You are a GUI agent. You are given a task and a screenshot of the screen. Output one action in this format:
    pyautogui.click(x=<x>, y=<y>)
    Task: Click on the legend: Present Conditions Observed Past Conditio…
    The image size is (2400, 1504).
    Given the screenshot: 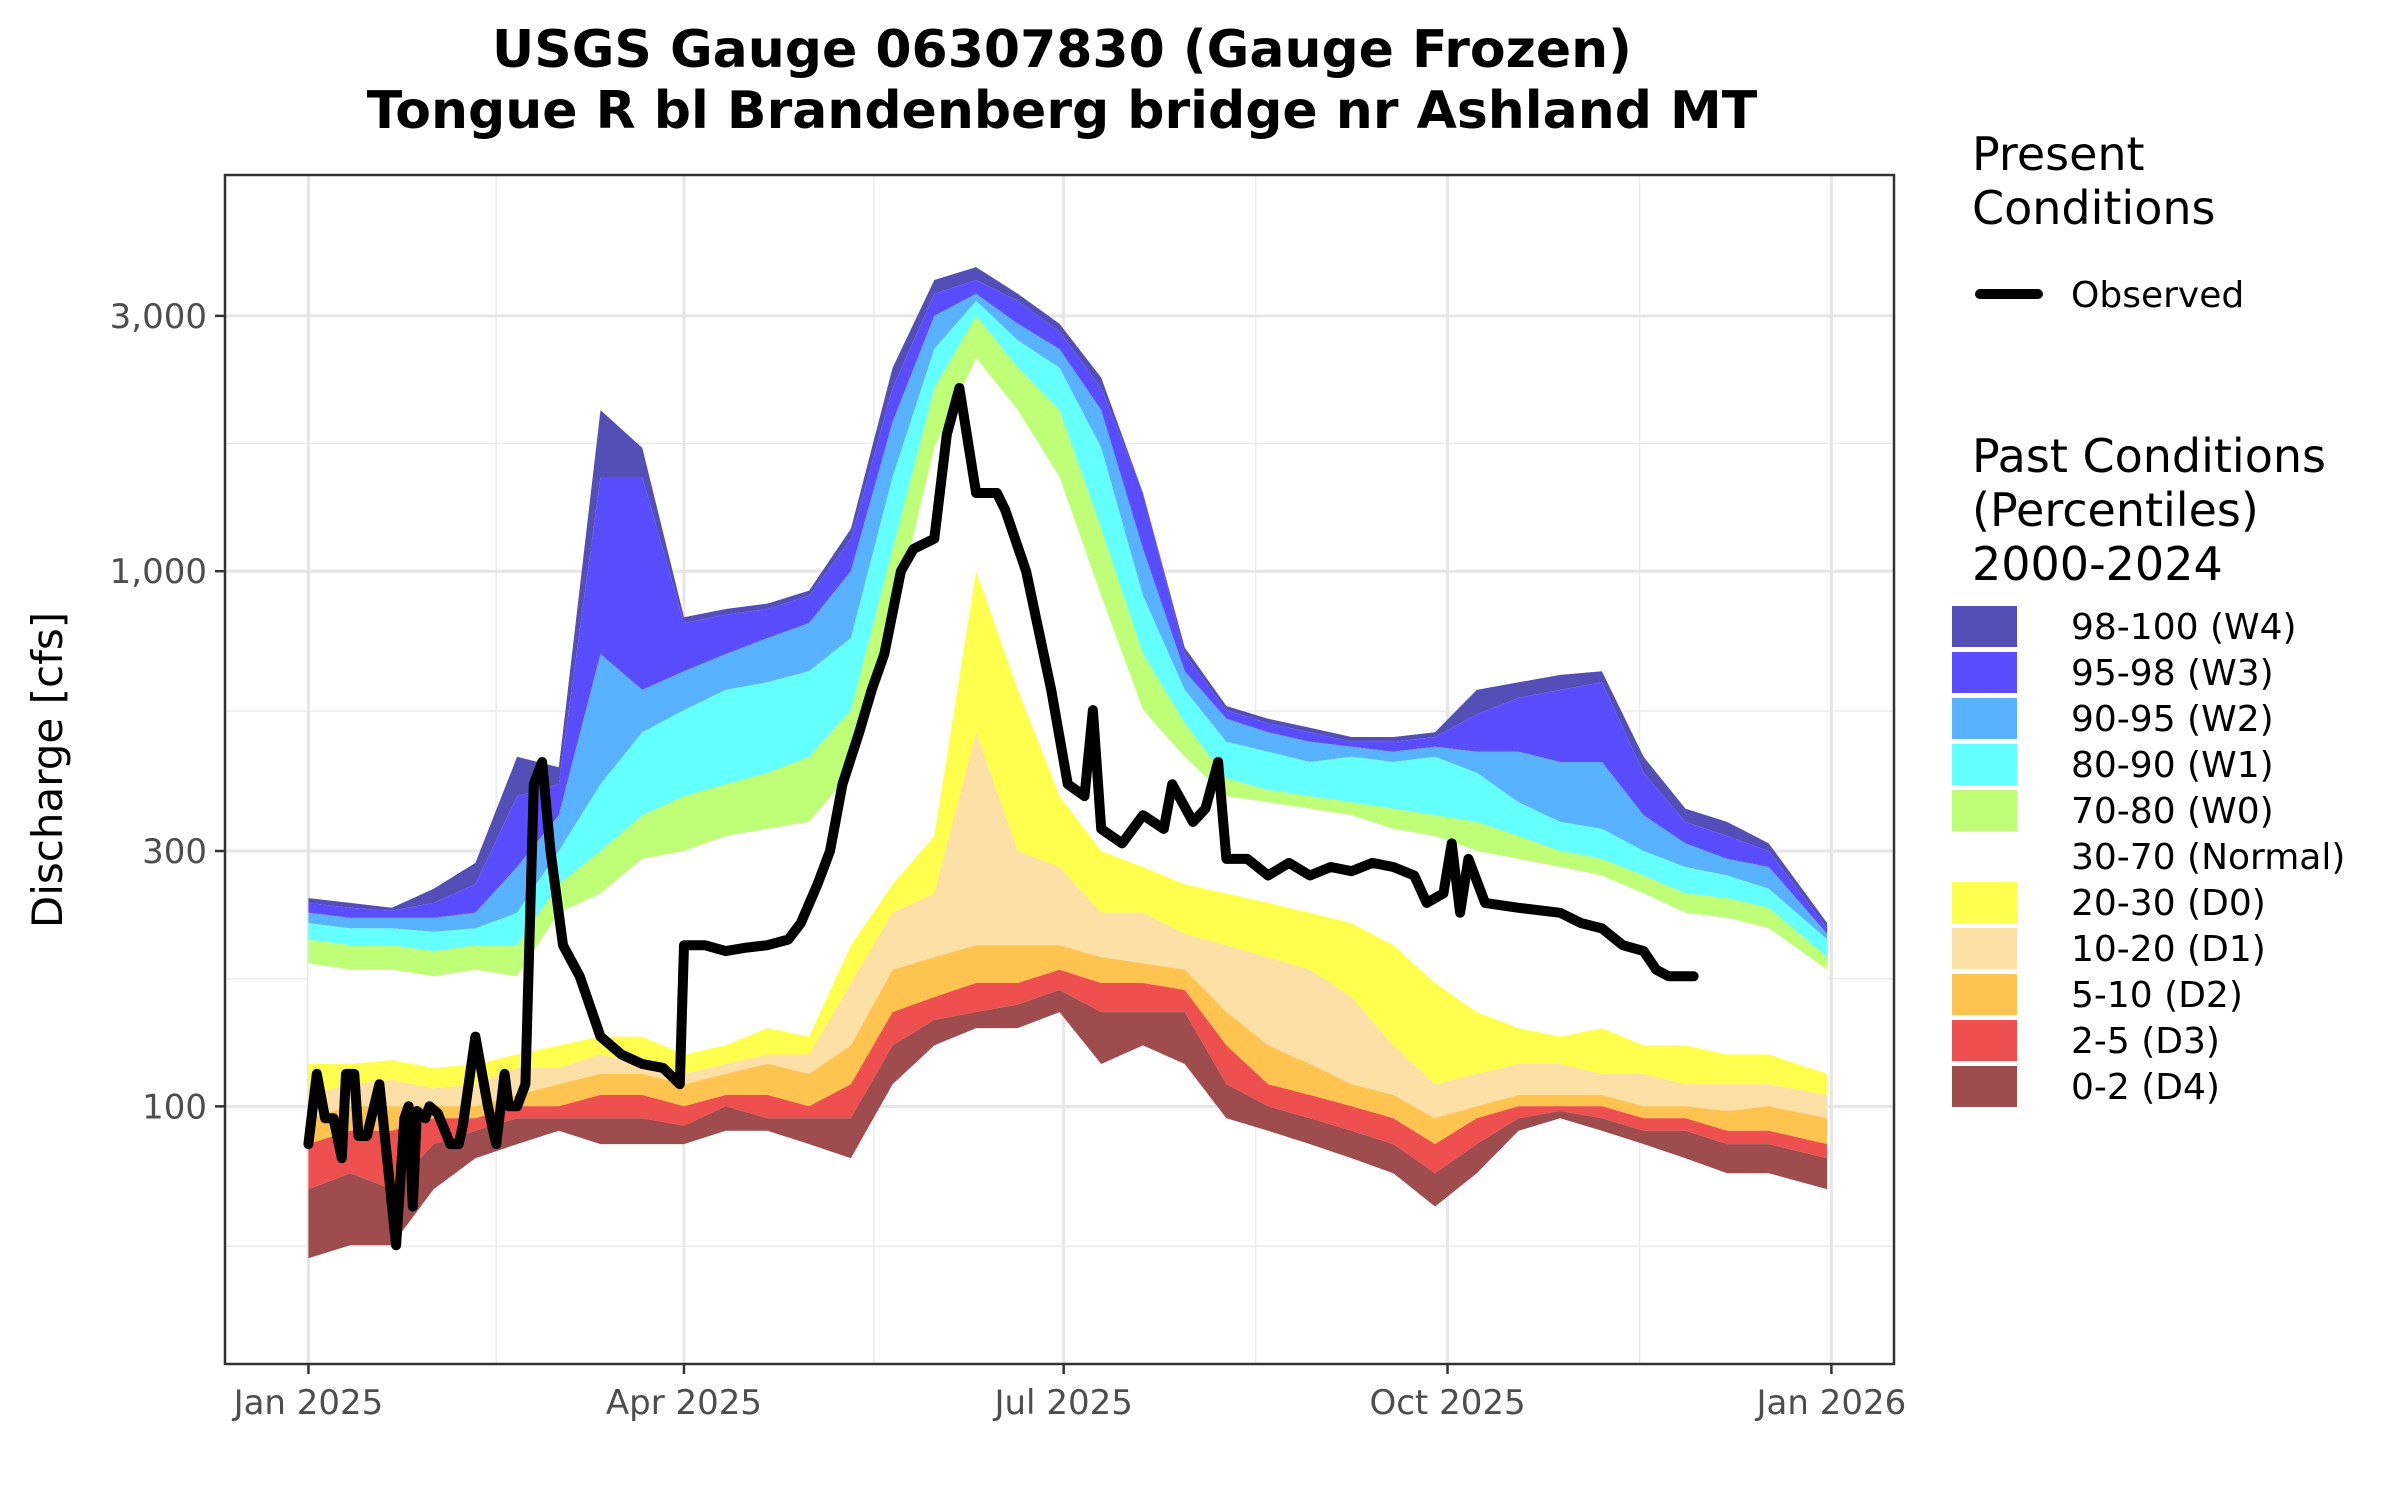 What is the action you would take?
    pyautogui.click(x=2148, y=617)
    